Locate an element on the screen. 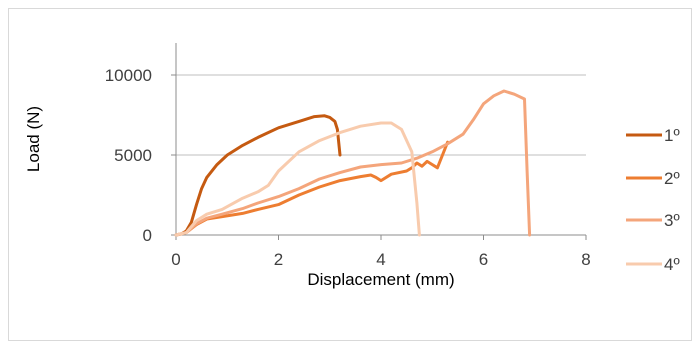  legend-label-1: 1º is located at coordinates (672, 135).